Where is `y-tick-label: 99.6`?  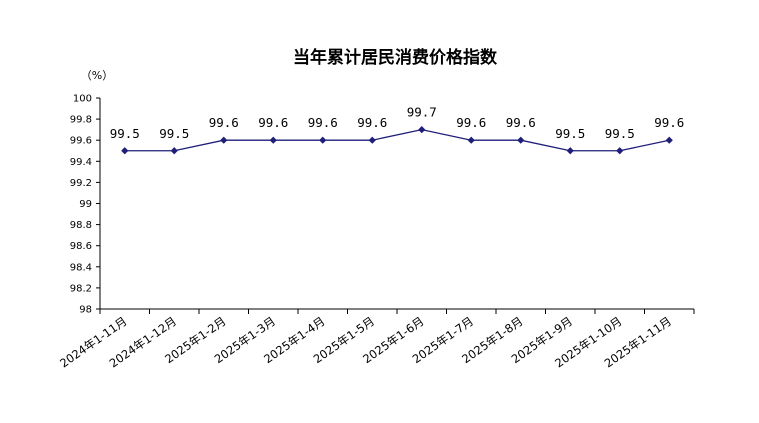
y-tick-label: 99.6 is located at coordinates (81, 141).